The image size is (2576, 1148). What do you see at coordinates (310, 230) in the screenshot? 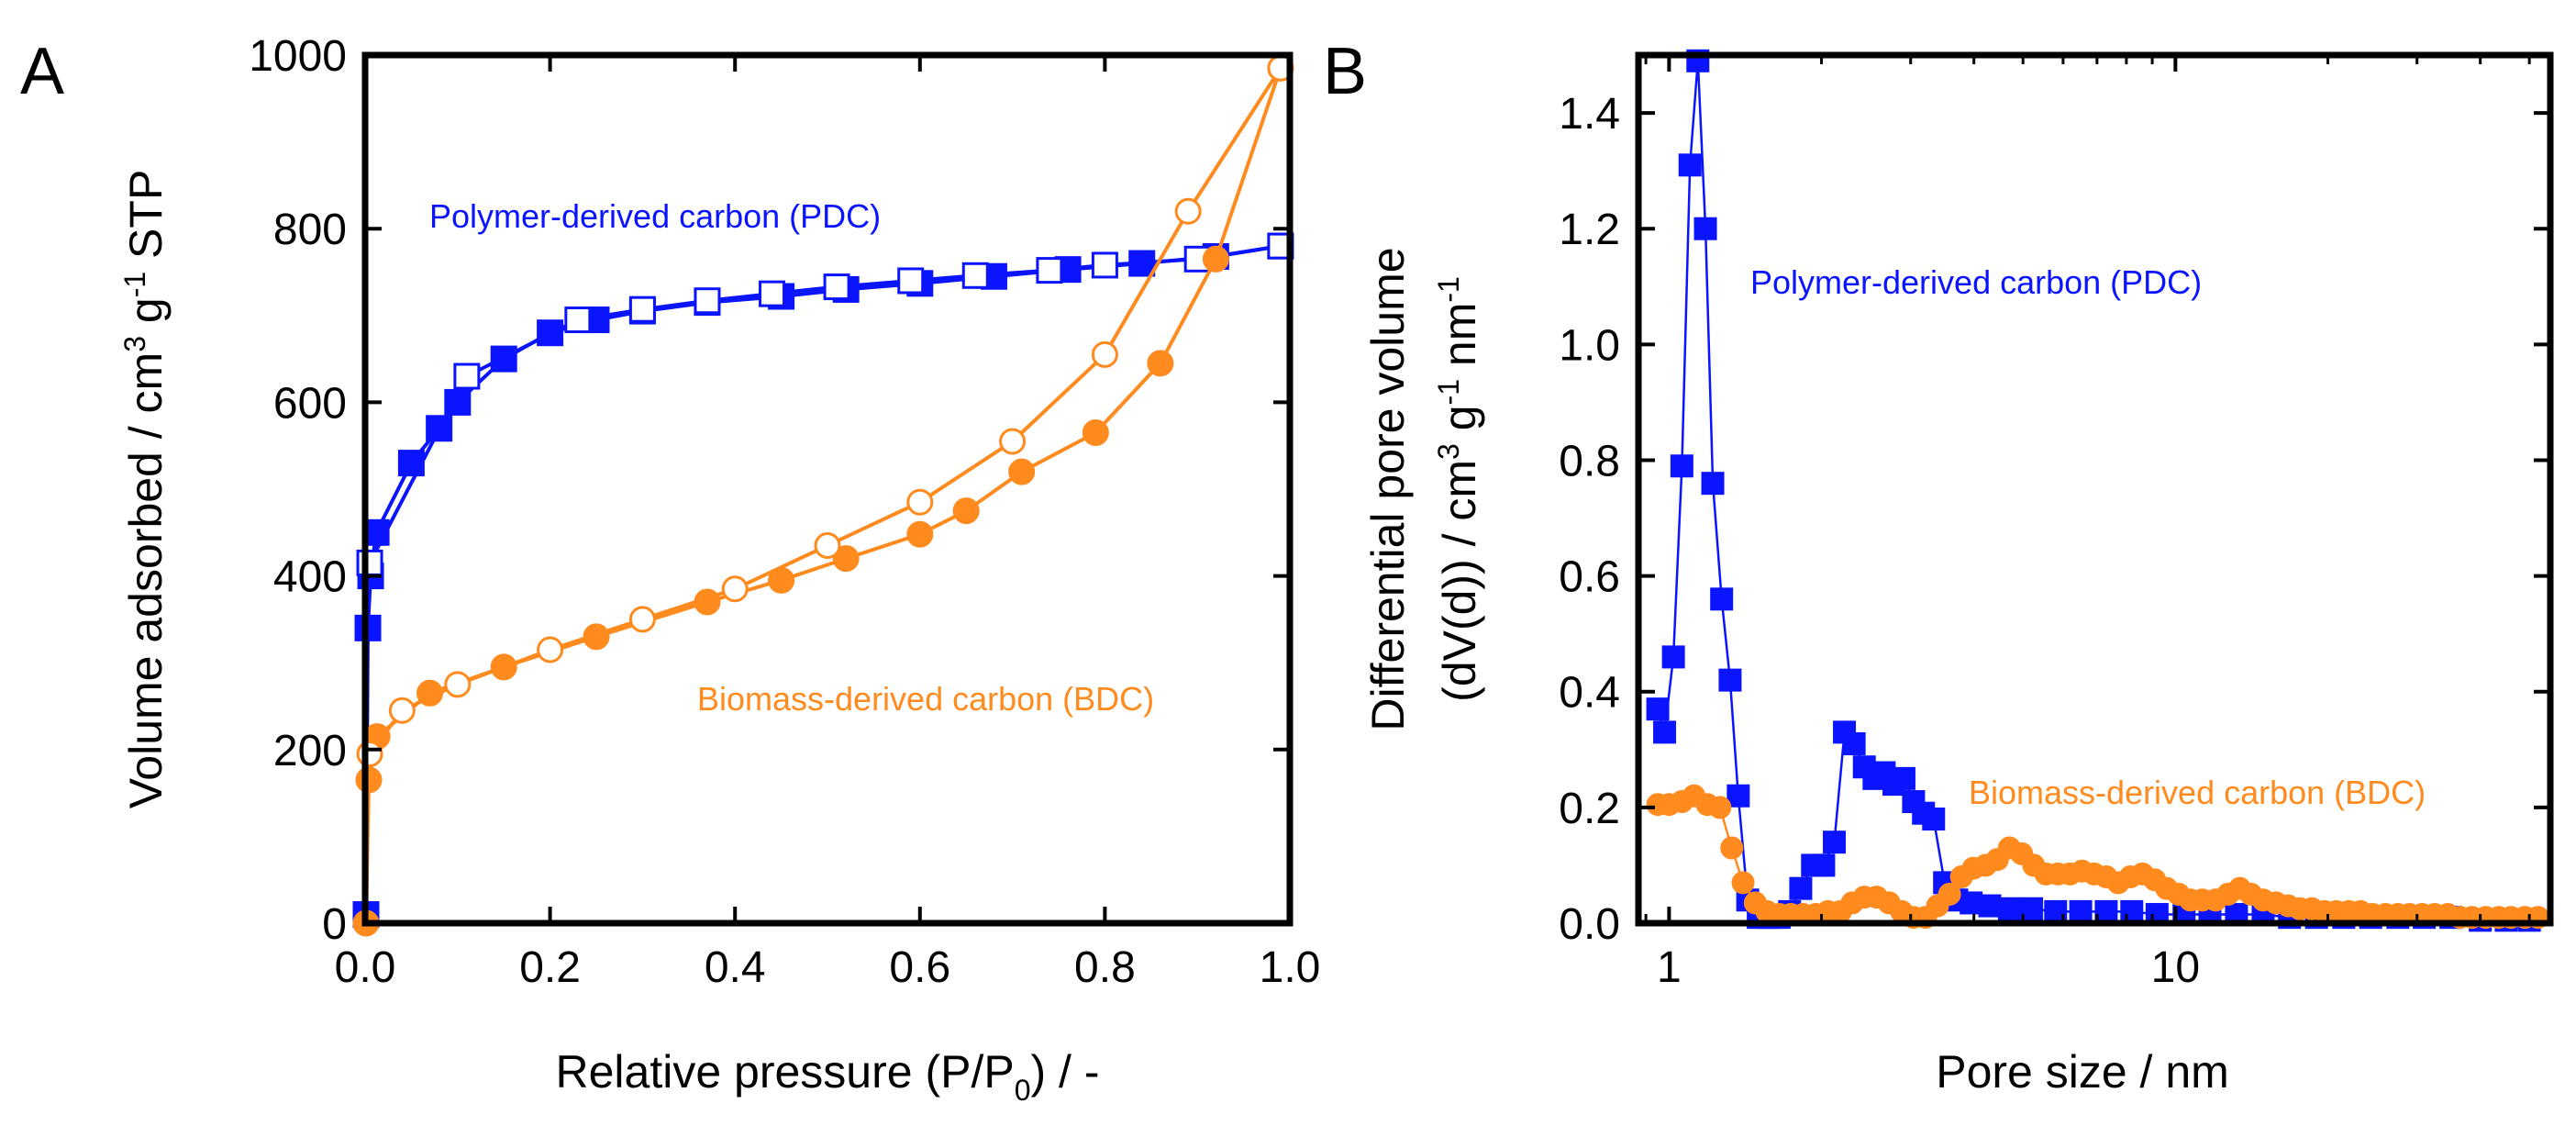
I see `y-tick-label: 800` at bounding box center [310, 230].